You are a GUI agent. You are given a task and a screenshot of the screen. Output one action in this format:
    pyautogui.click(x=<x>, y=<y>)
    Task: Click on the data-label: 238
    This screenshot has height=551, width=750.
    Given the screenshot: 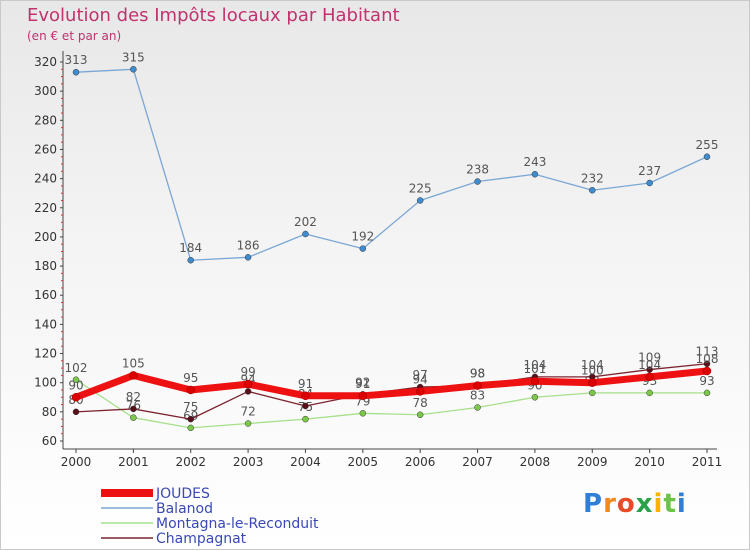 What is the action you would take?
    pyautogui.click(x=477, y=170)
    